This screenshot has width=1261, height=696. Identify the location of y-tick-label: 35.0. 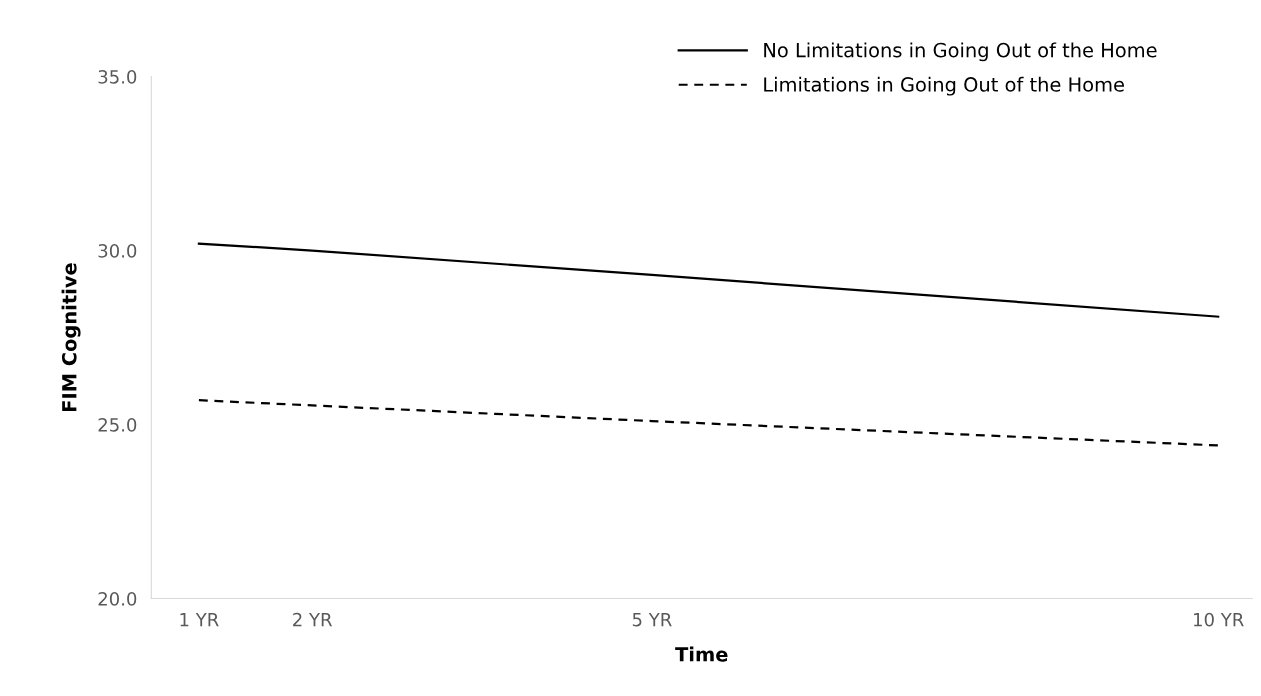
(117, 77).